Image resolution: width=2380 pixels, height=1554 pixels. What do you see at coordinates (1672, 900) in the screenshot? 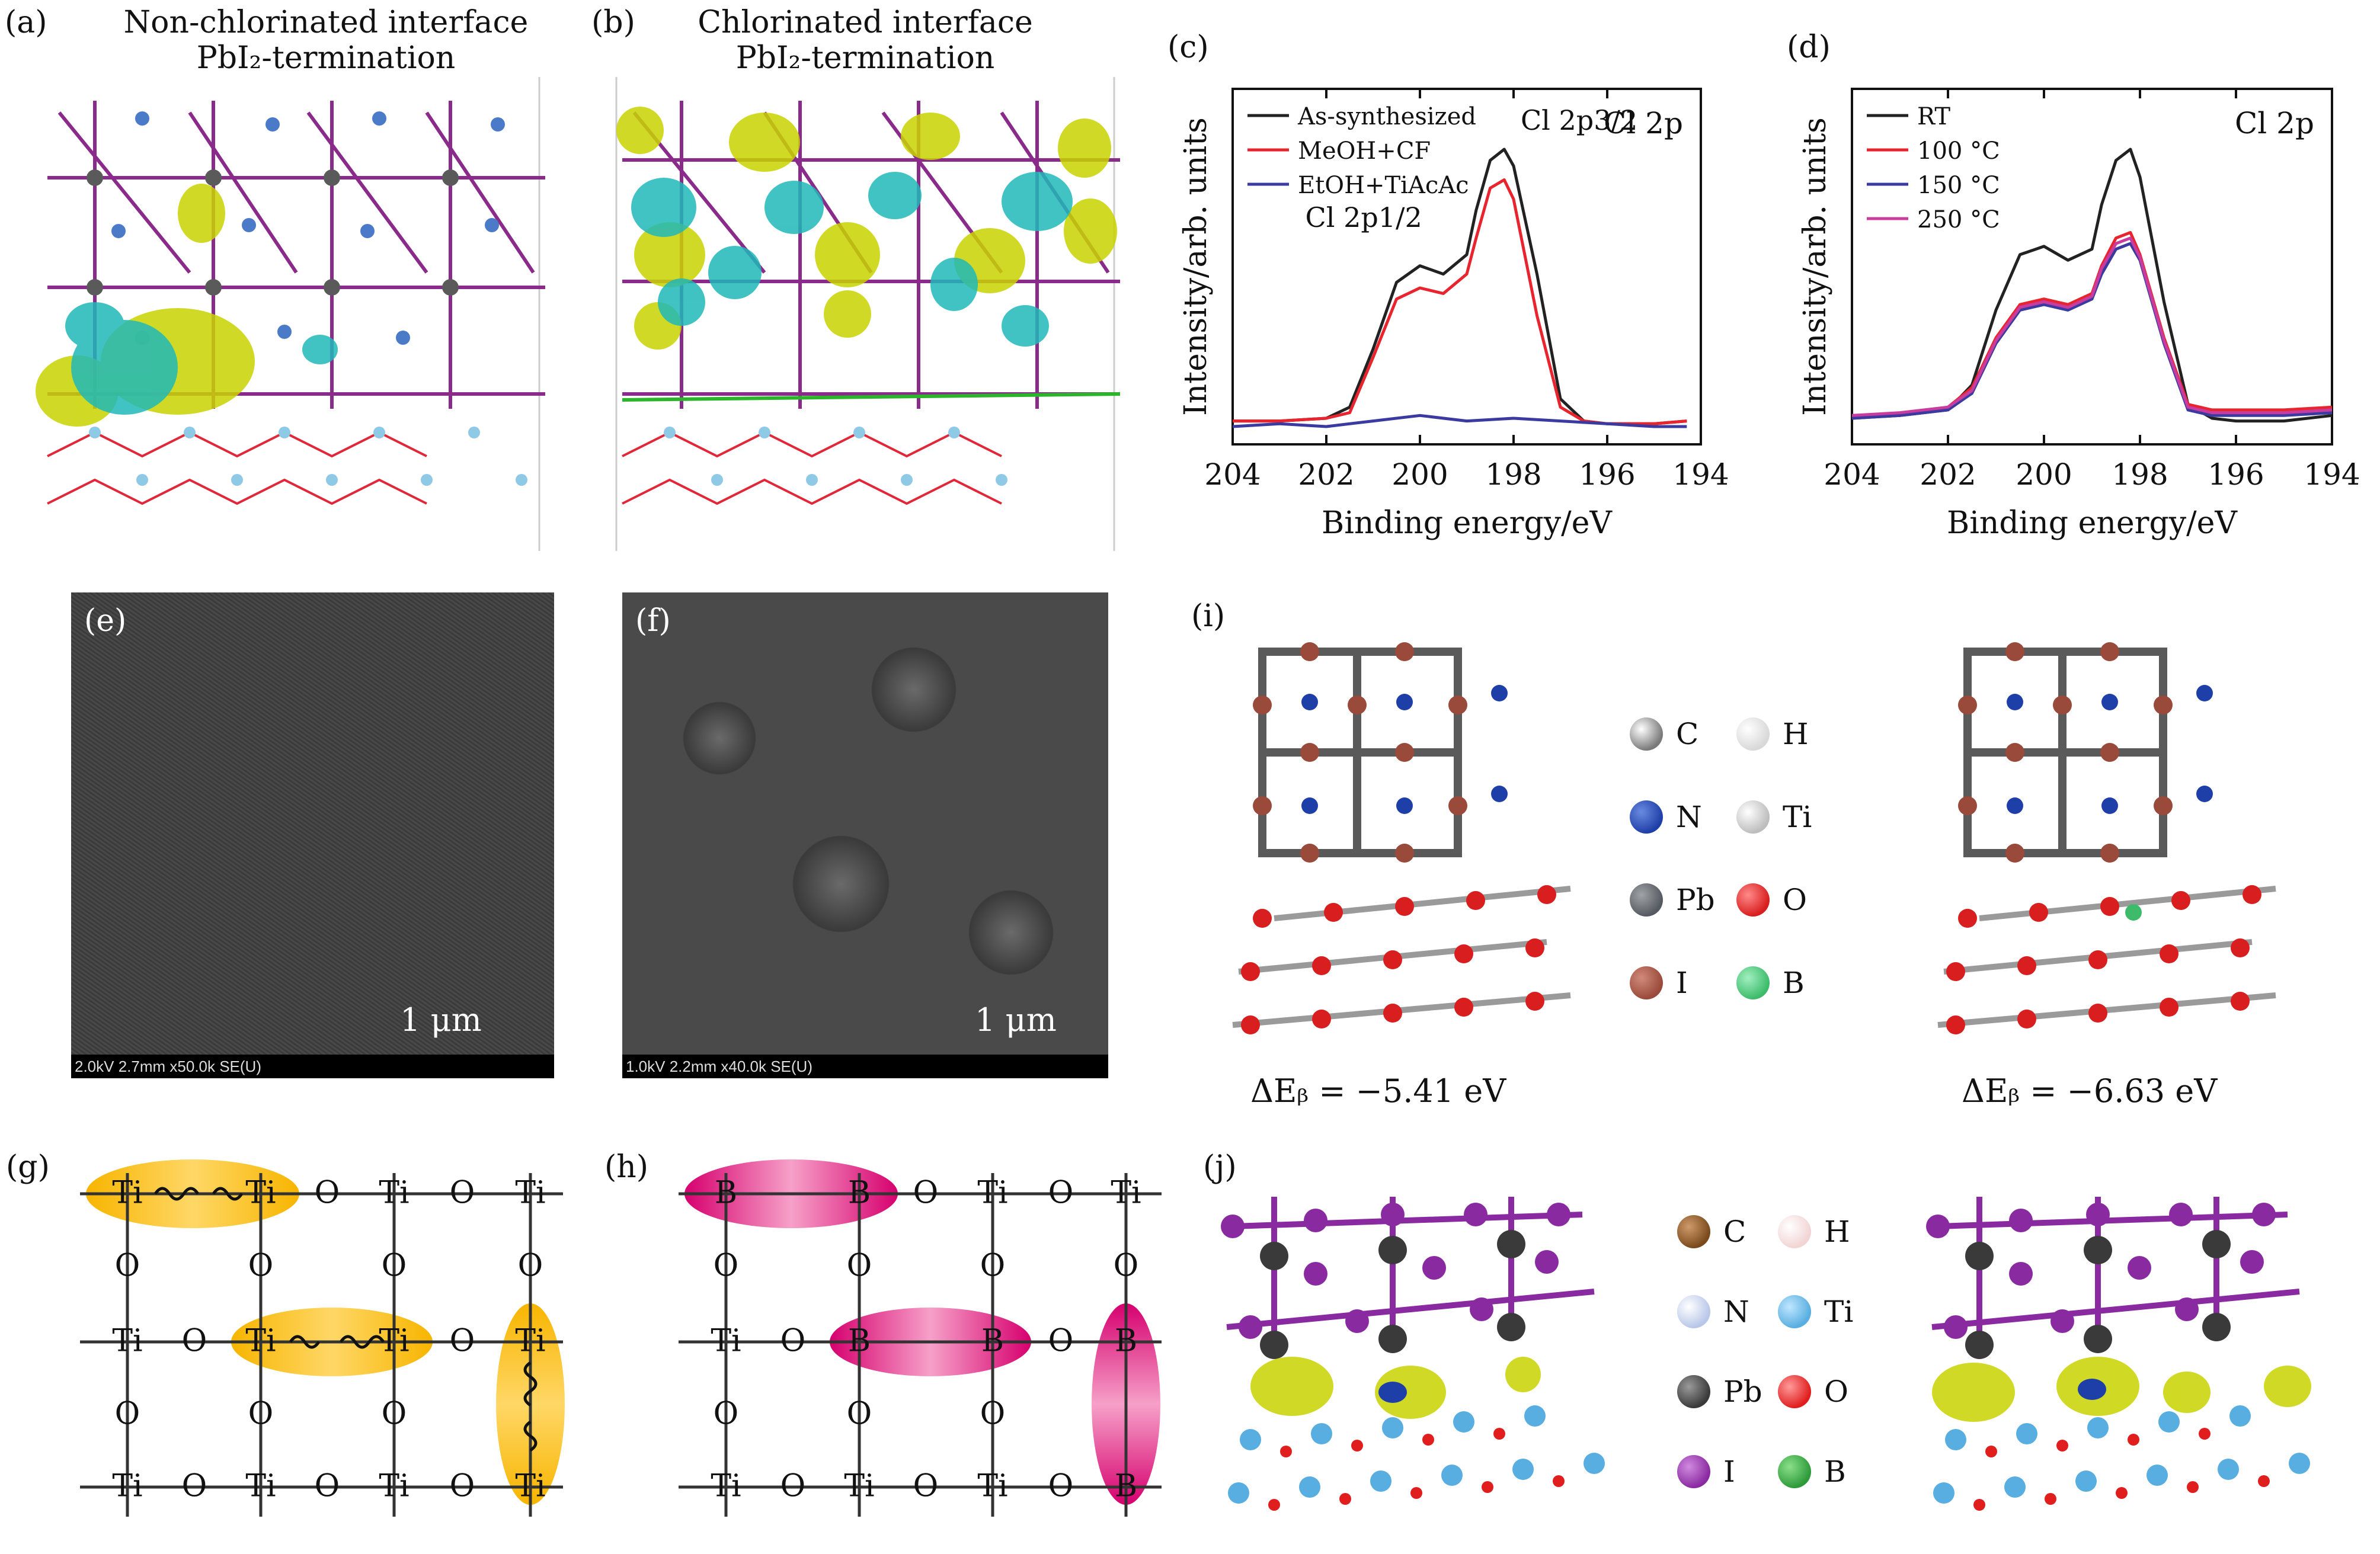
I see `legend-item: Pb` at bounding box center [1672, 900].